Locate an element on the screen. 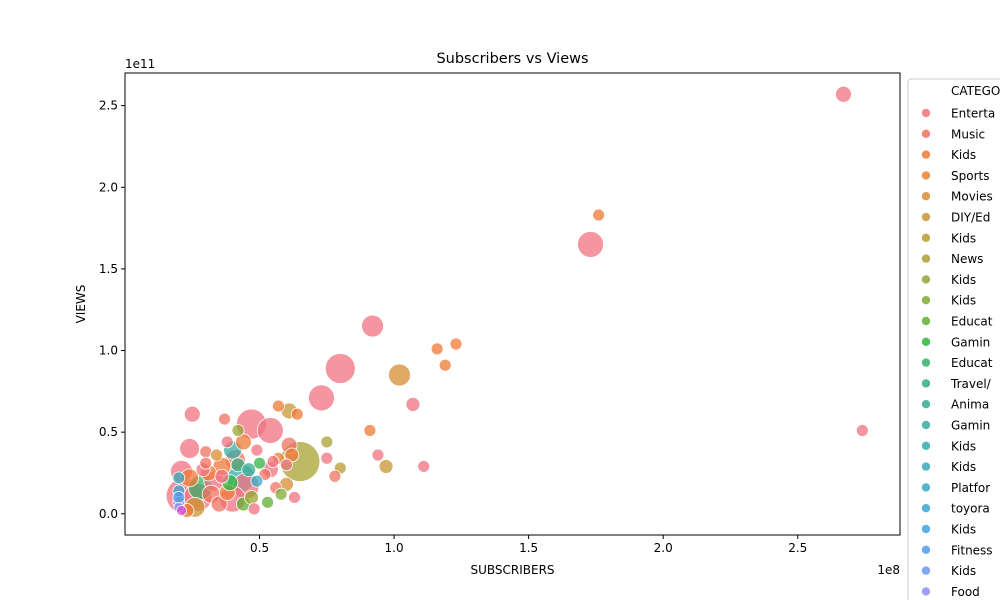 This screenshot has width=1000, height=600. x-tick-label: 1.0 is located at coordinates (394, 548).